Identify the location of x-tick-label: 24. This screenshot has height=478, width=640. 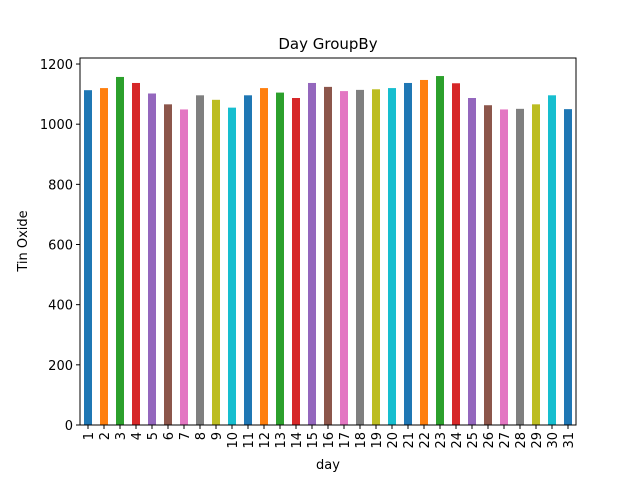
(457, 440).